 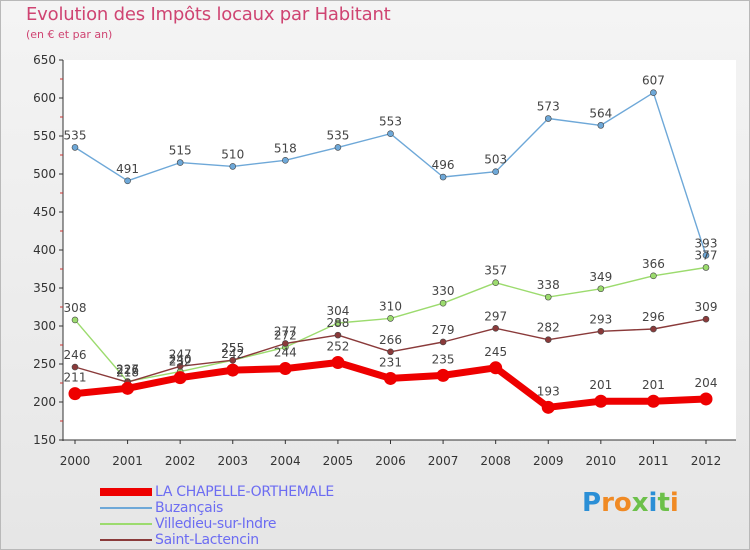 What do you see at coordinates (663, 503) in the screenshot?
I see `logo-letter: t` at bounding box center [663, 503].